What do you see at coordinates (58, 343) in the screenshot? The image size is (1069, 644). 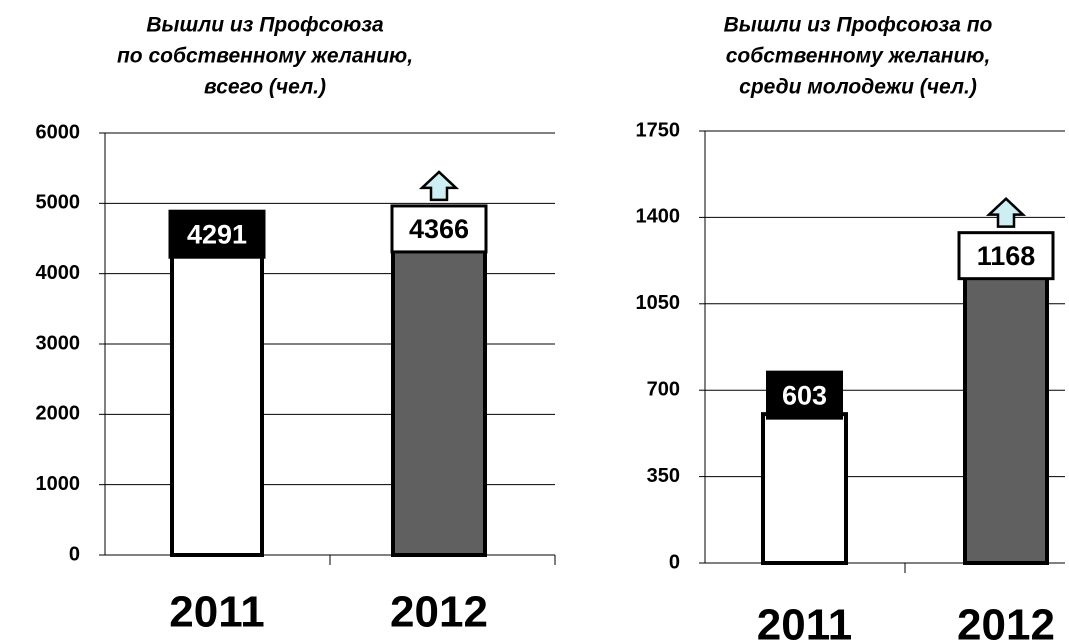 I see `y-tick-label: 3000` at bounding box center [58, 343].